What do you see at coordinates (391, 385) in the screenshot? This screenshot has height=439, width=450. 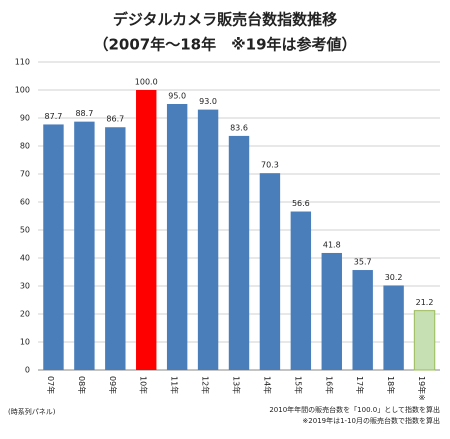 I see `x-tick-label: 18年` at bounding box center [391, 385].